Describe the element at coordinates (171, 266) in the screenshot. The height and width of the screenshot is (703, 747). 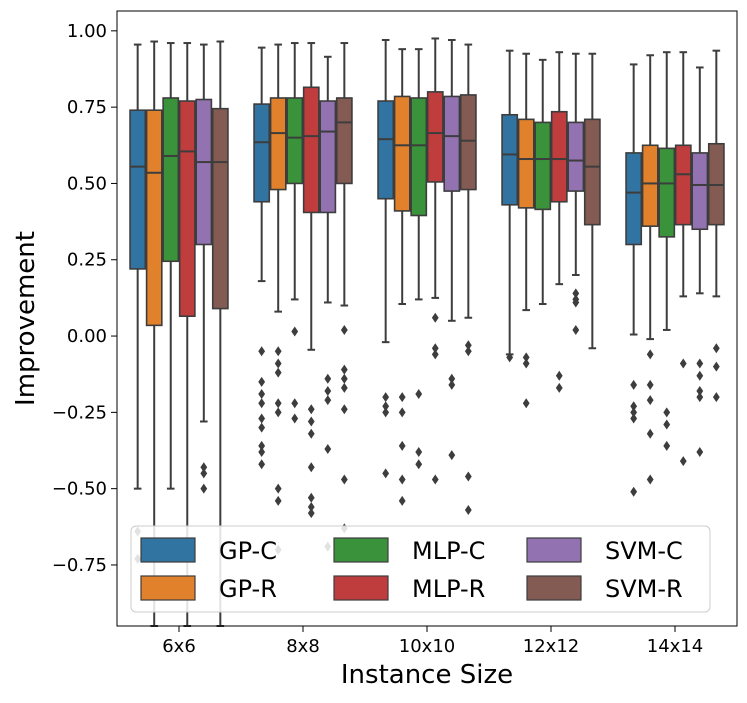
I see `box-MLP-C-6x6` at that location.